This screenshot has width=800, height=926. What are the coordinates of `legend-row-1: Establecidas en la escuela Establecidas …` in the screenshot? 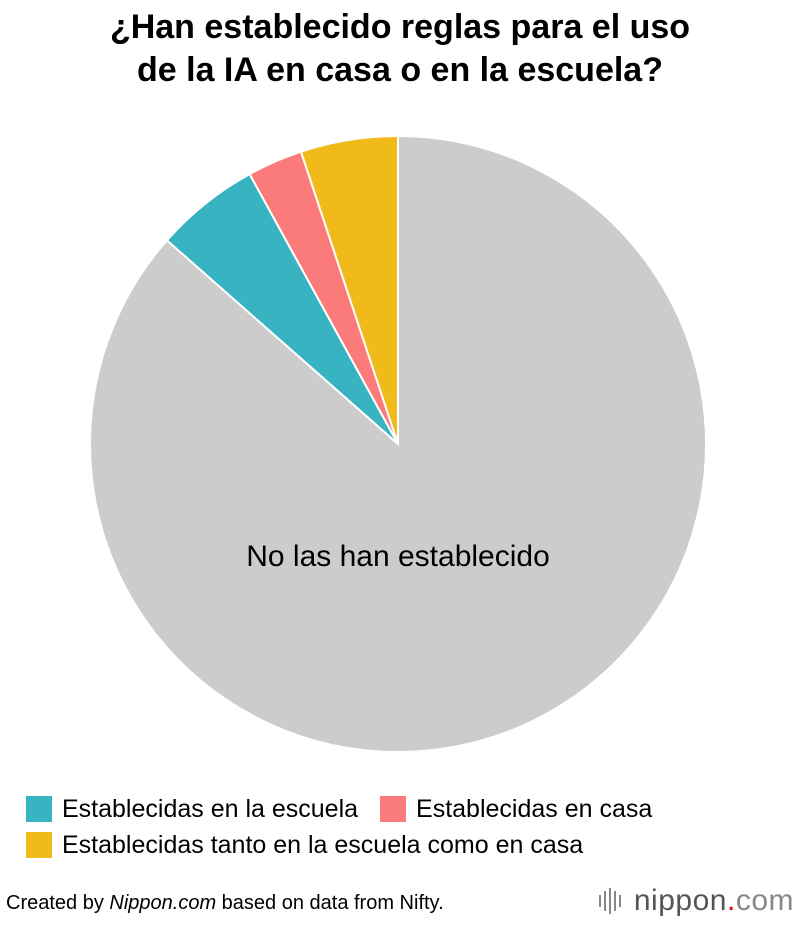 It's located at (411, 809).